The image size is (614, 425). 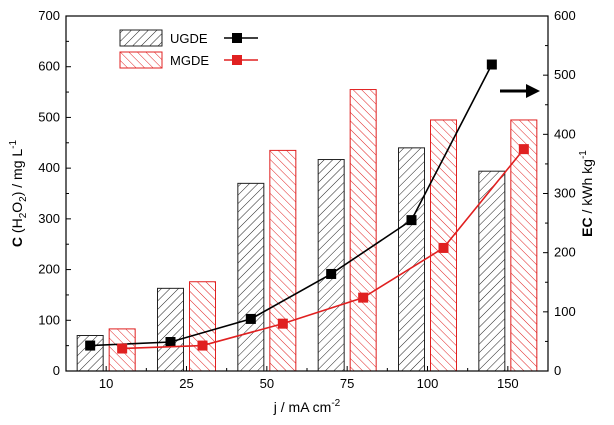 I want to click on legend-label-ugde: UGDE, so click(x=189, y=38).